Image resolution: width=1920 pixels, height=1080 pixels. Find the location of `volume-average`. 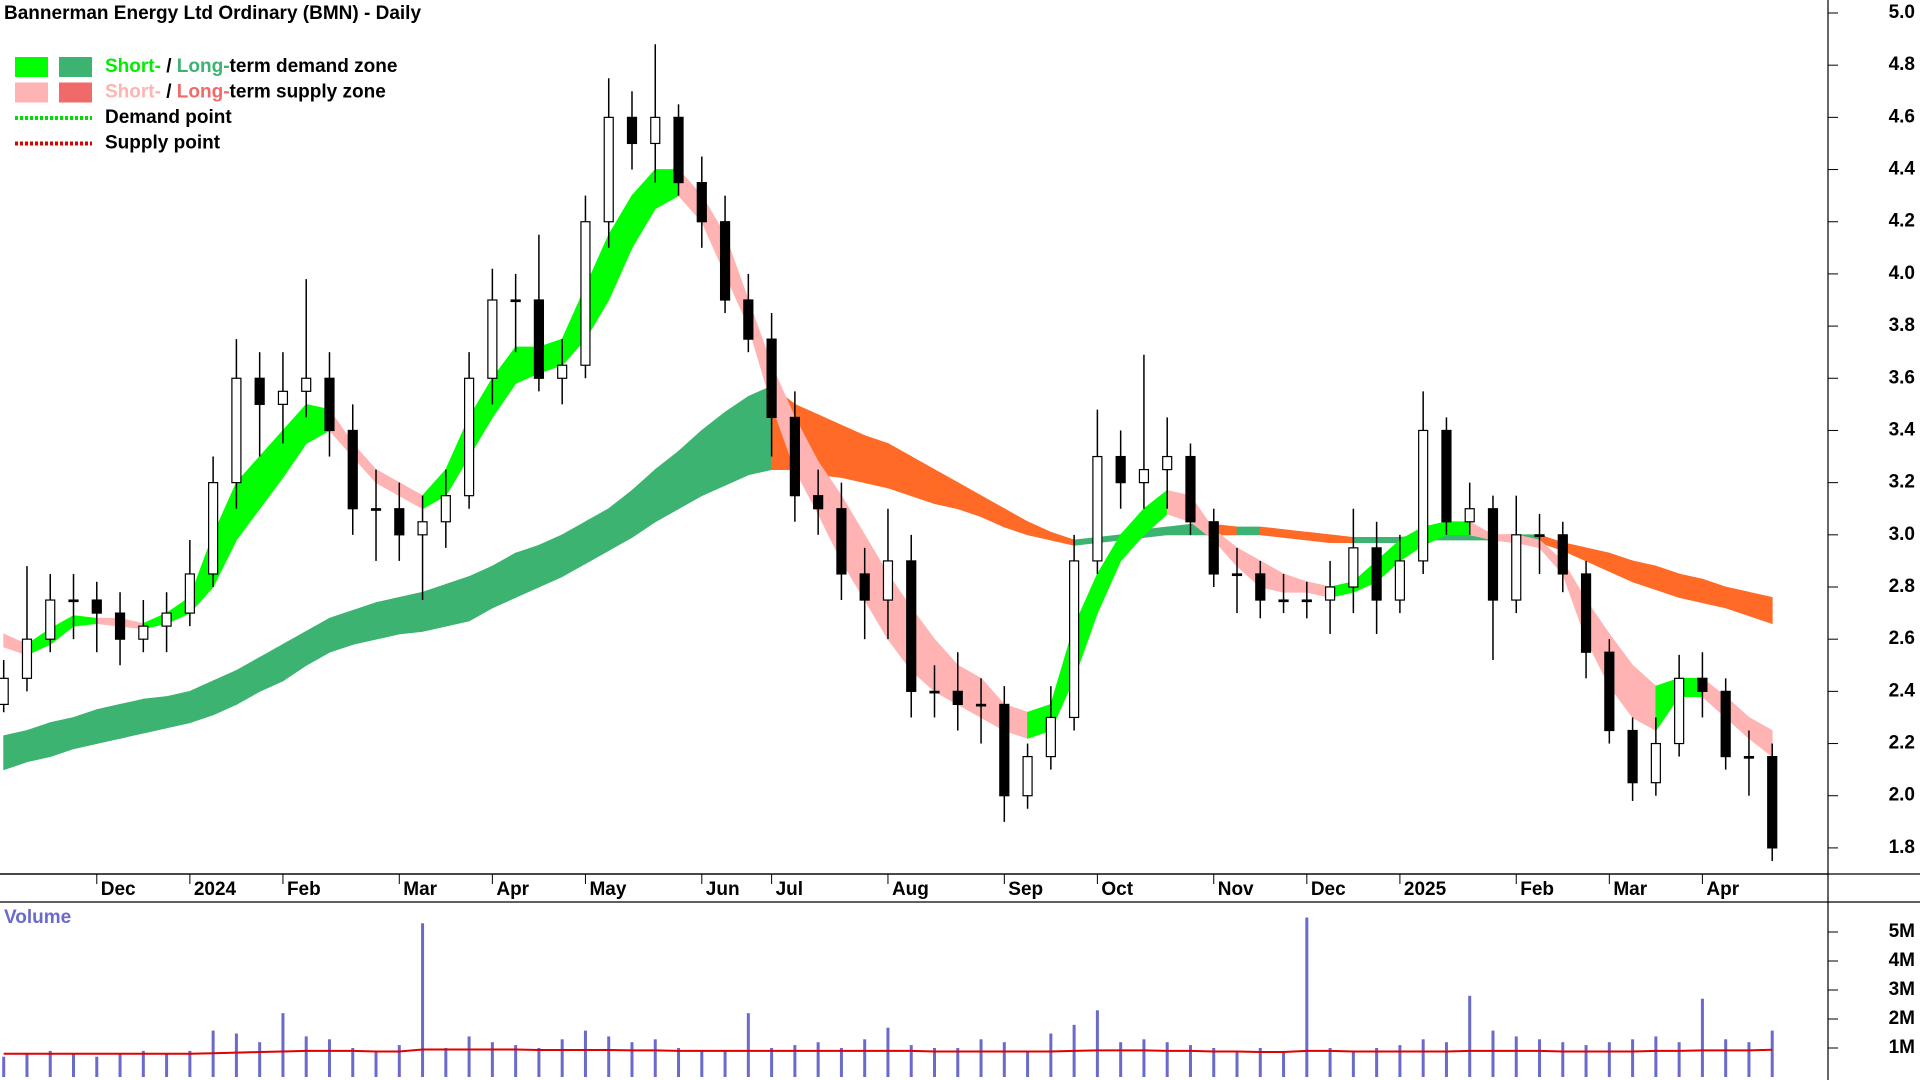

volume-average is located at coordinates (888, 1051).